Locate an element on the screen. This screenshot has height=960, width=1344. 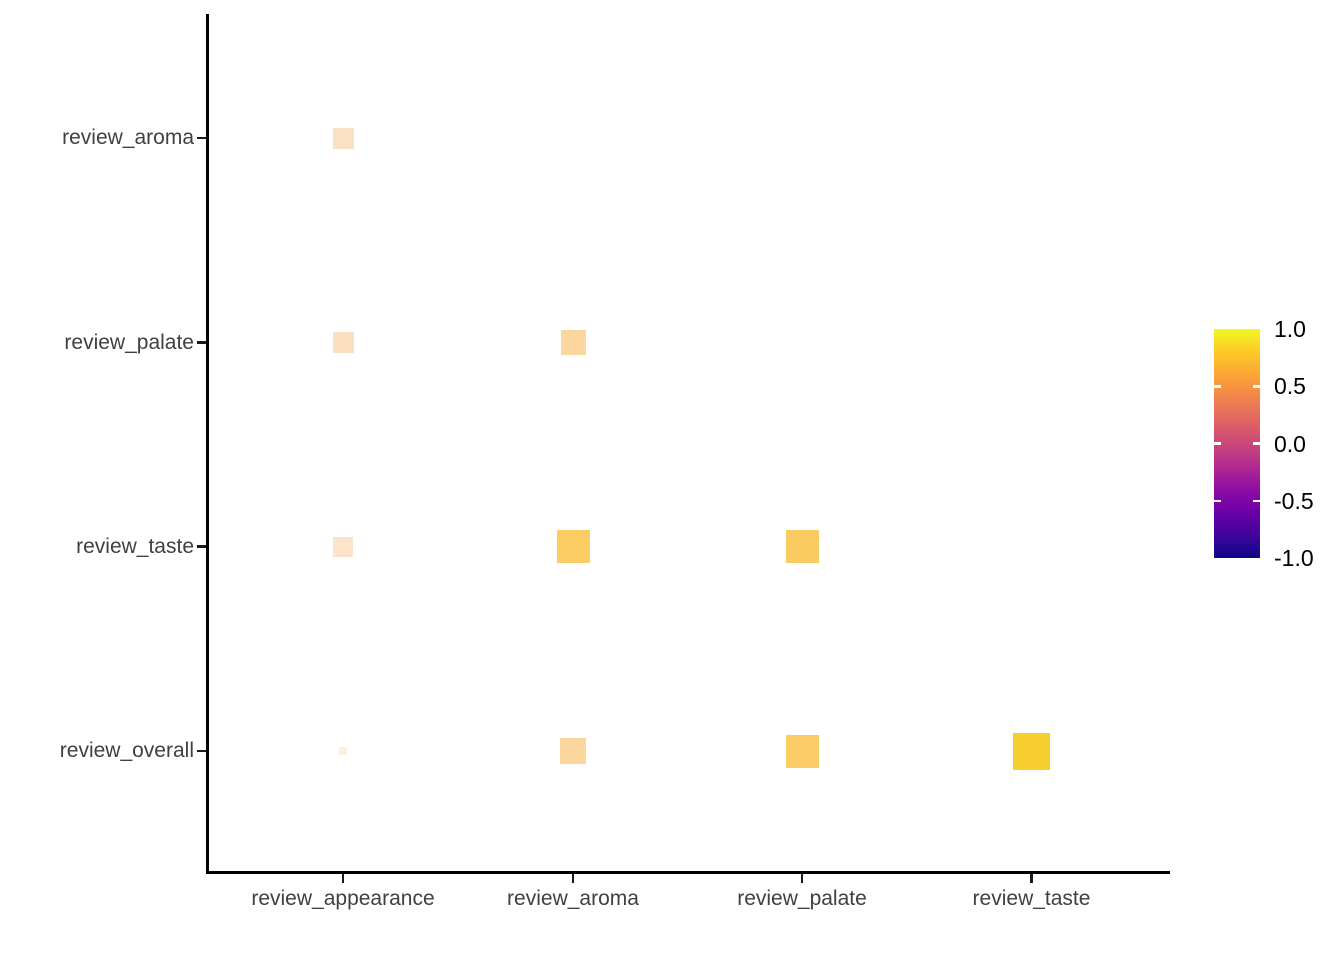
x-axis-line is located at coordinates (688, 872).